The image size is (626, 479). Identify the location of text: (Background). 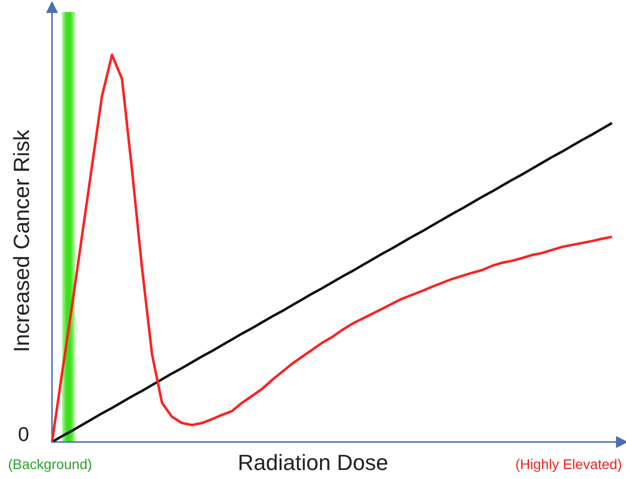
(50, 464).